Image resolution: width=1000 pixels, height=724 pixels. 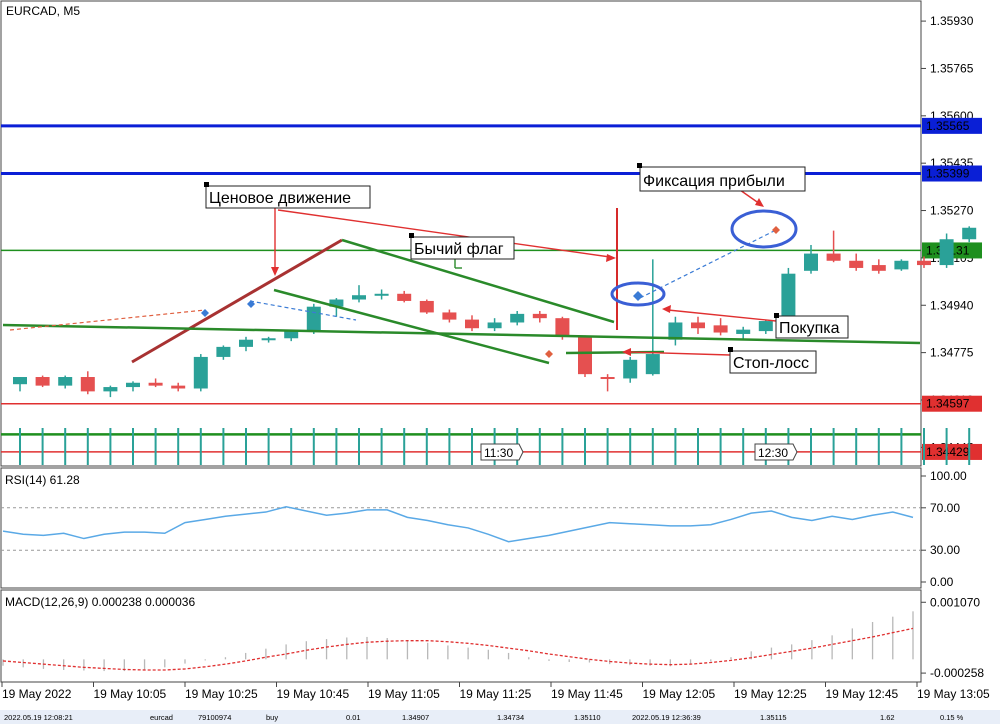 I want to click on status-field-1: eurcad, so click(x=161, y=717).